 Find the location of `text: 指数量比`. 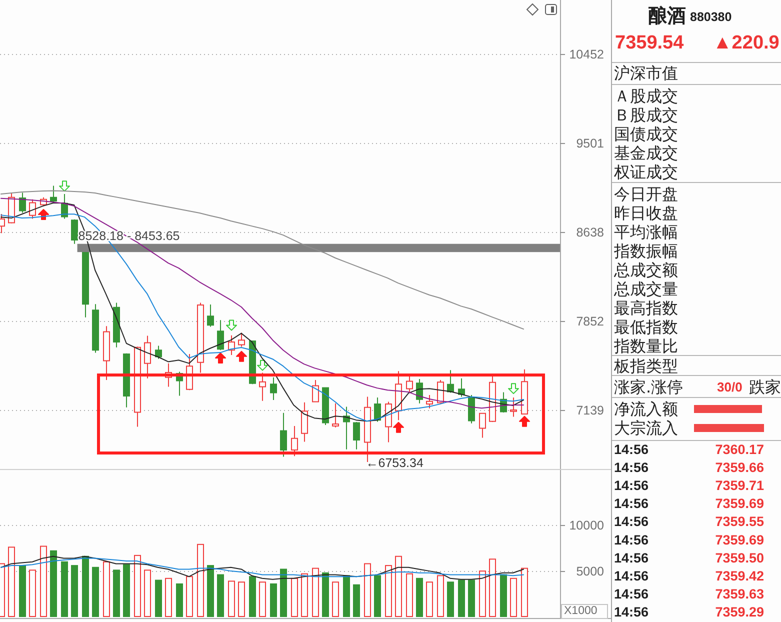

text: 指数量比 is located at coordinates (645, 346).